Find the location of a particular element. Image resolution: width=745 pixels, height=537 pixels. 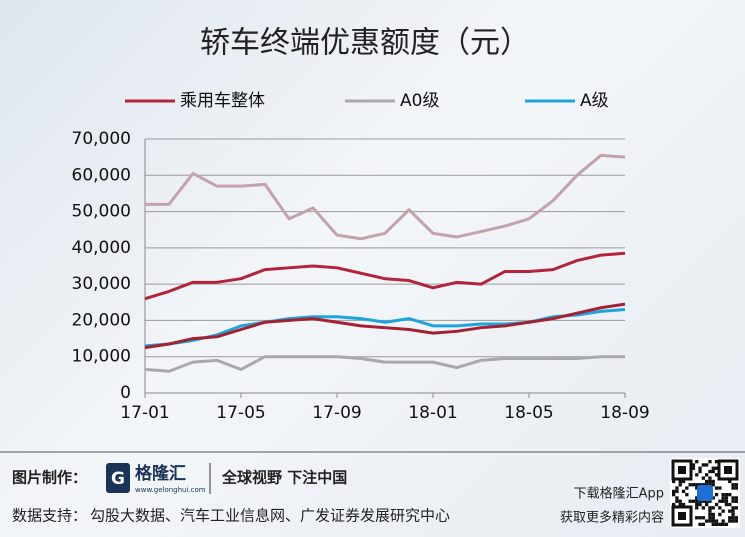

x-tick-label: 17-09 is located at coordinates (336, 413).